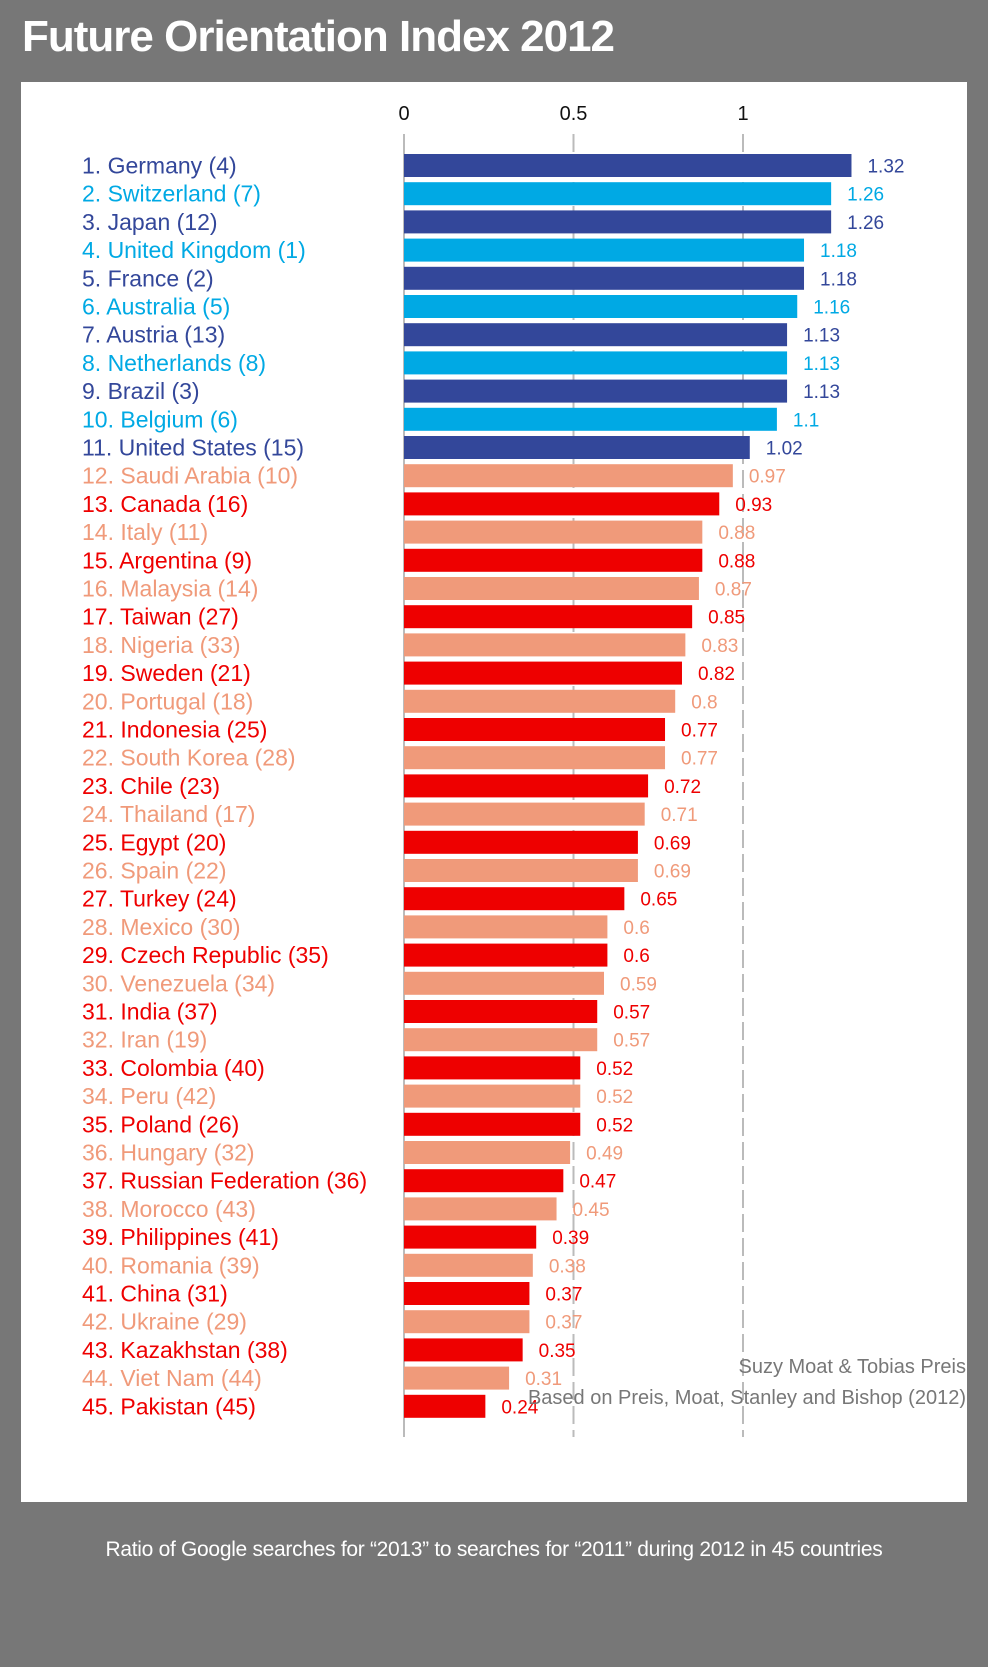  What do you see at coordinates (682, 787) in the screenshot?
I see `value-label: 0.72` at bounding box center [682, 787].